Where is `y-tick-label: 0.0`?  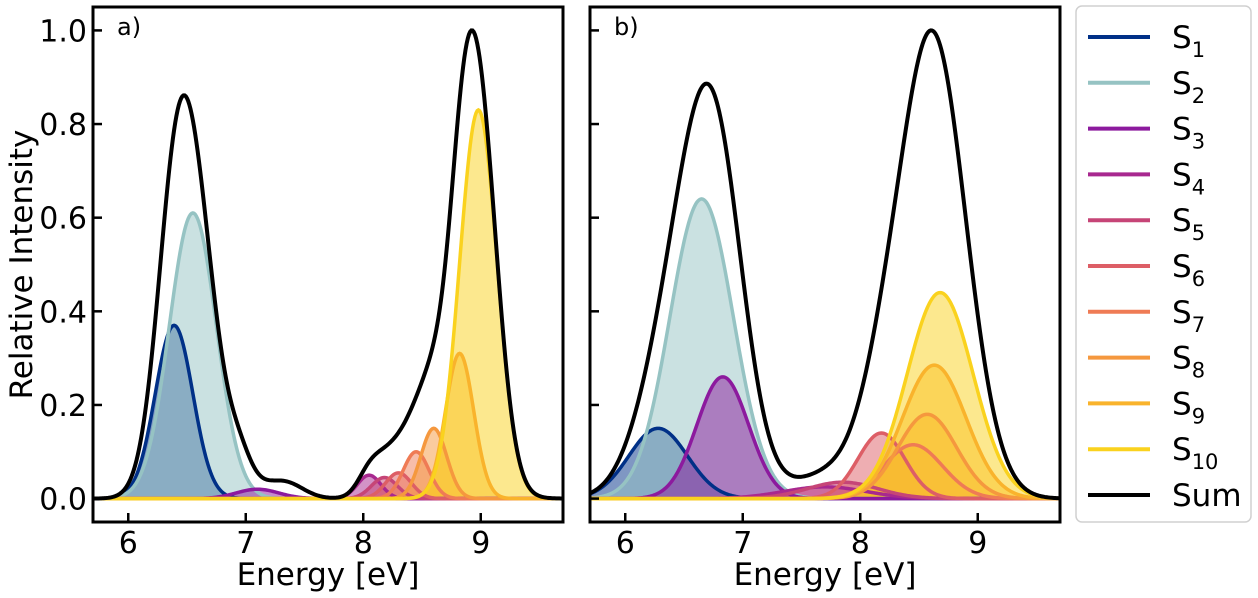
y-tick-label: 0.0 is located at coordinates (63, 500).